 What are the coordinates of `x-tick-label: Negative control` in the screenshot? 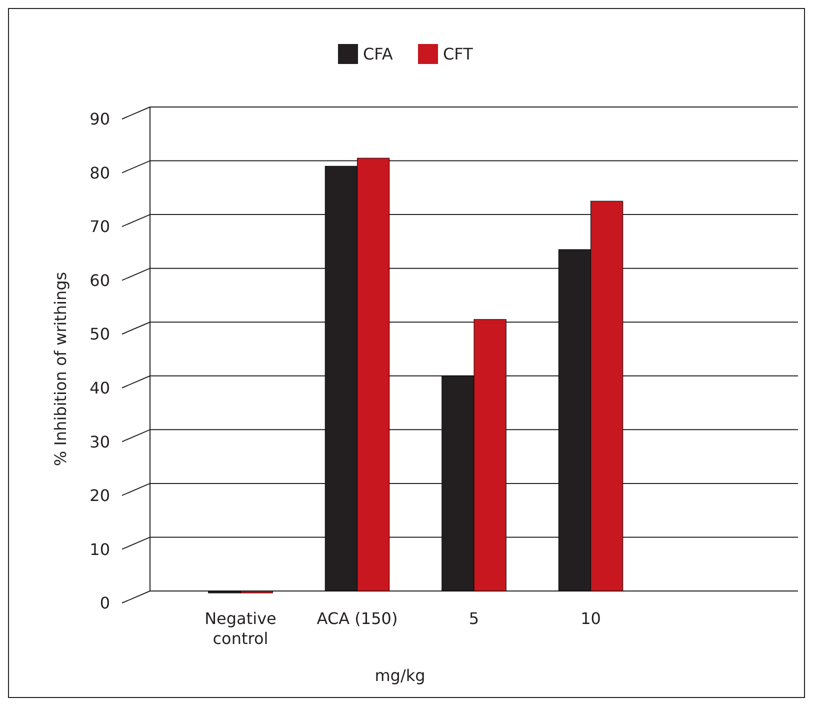 It's located at (240, 628).